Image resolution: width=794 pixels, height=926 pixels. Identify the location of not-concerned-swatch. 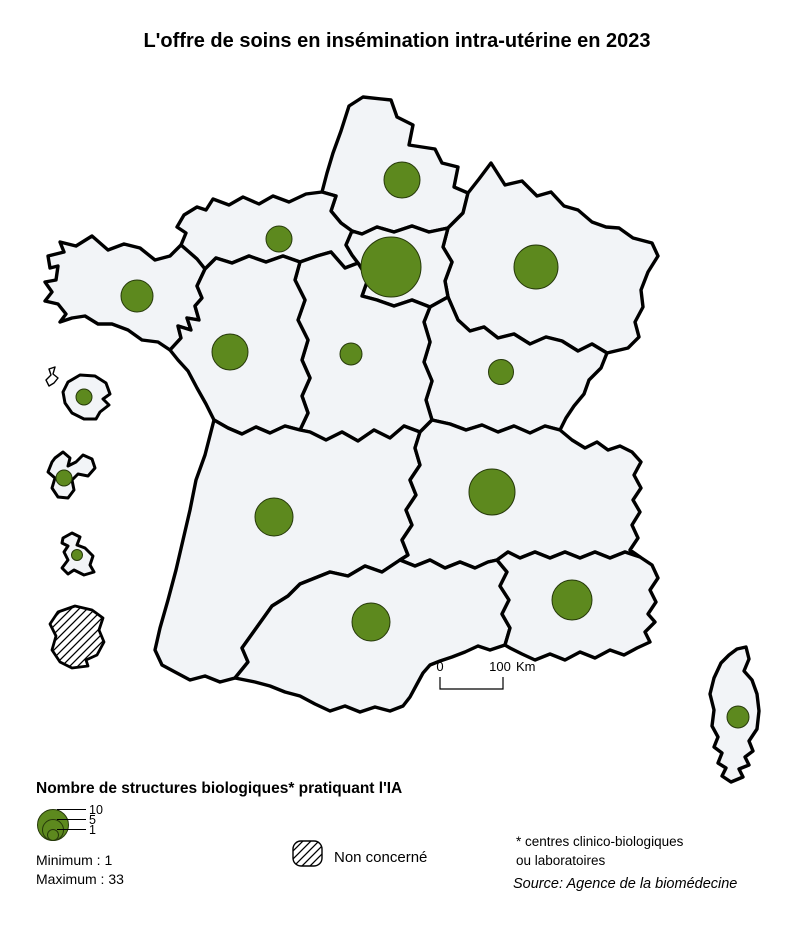
(307, 853).